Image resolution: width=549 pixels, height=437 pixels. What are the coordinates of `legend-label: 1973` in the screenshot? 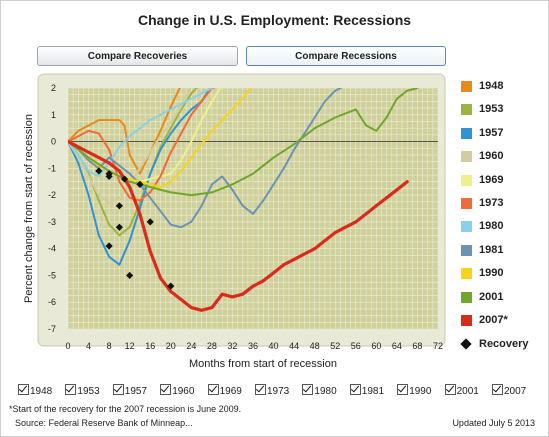 It's located at (491, 203).